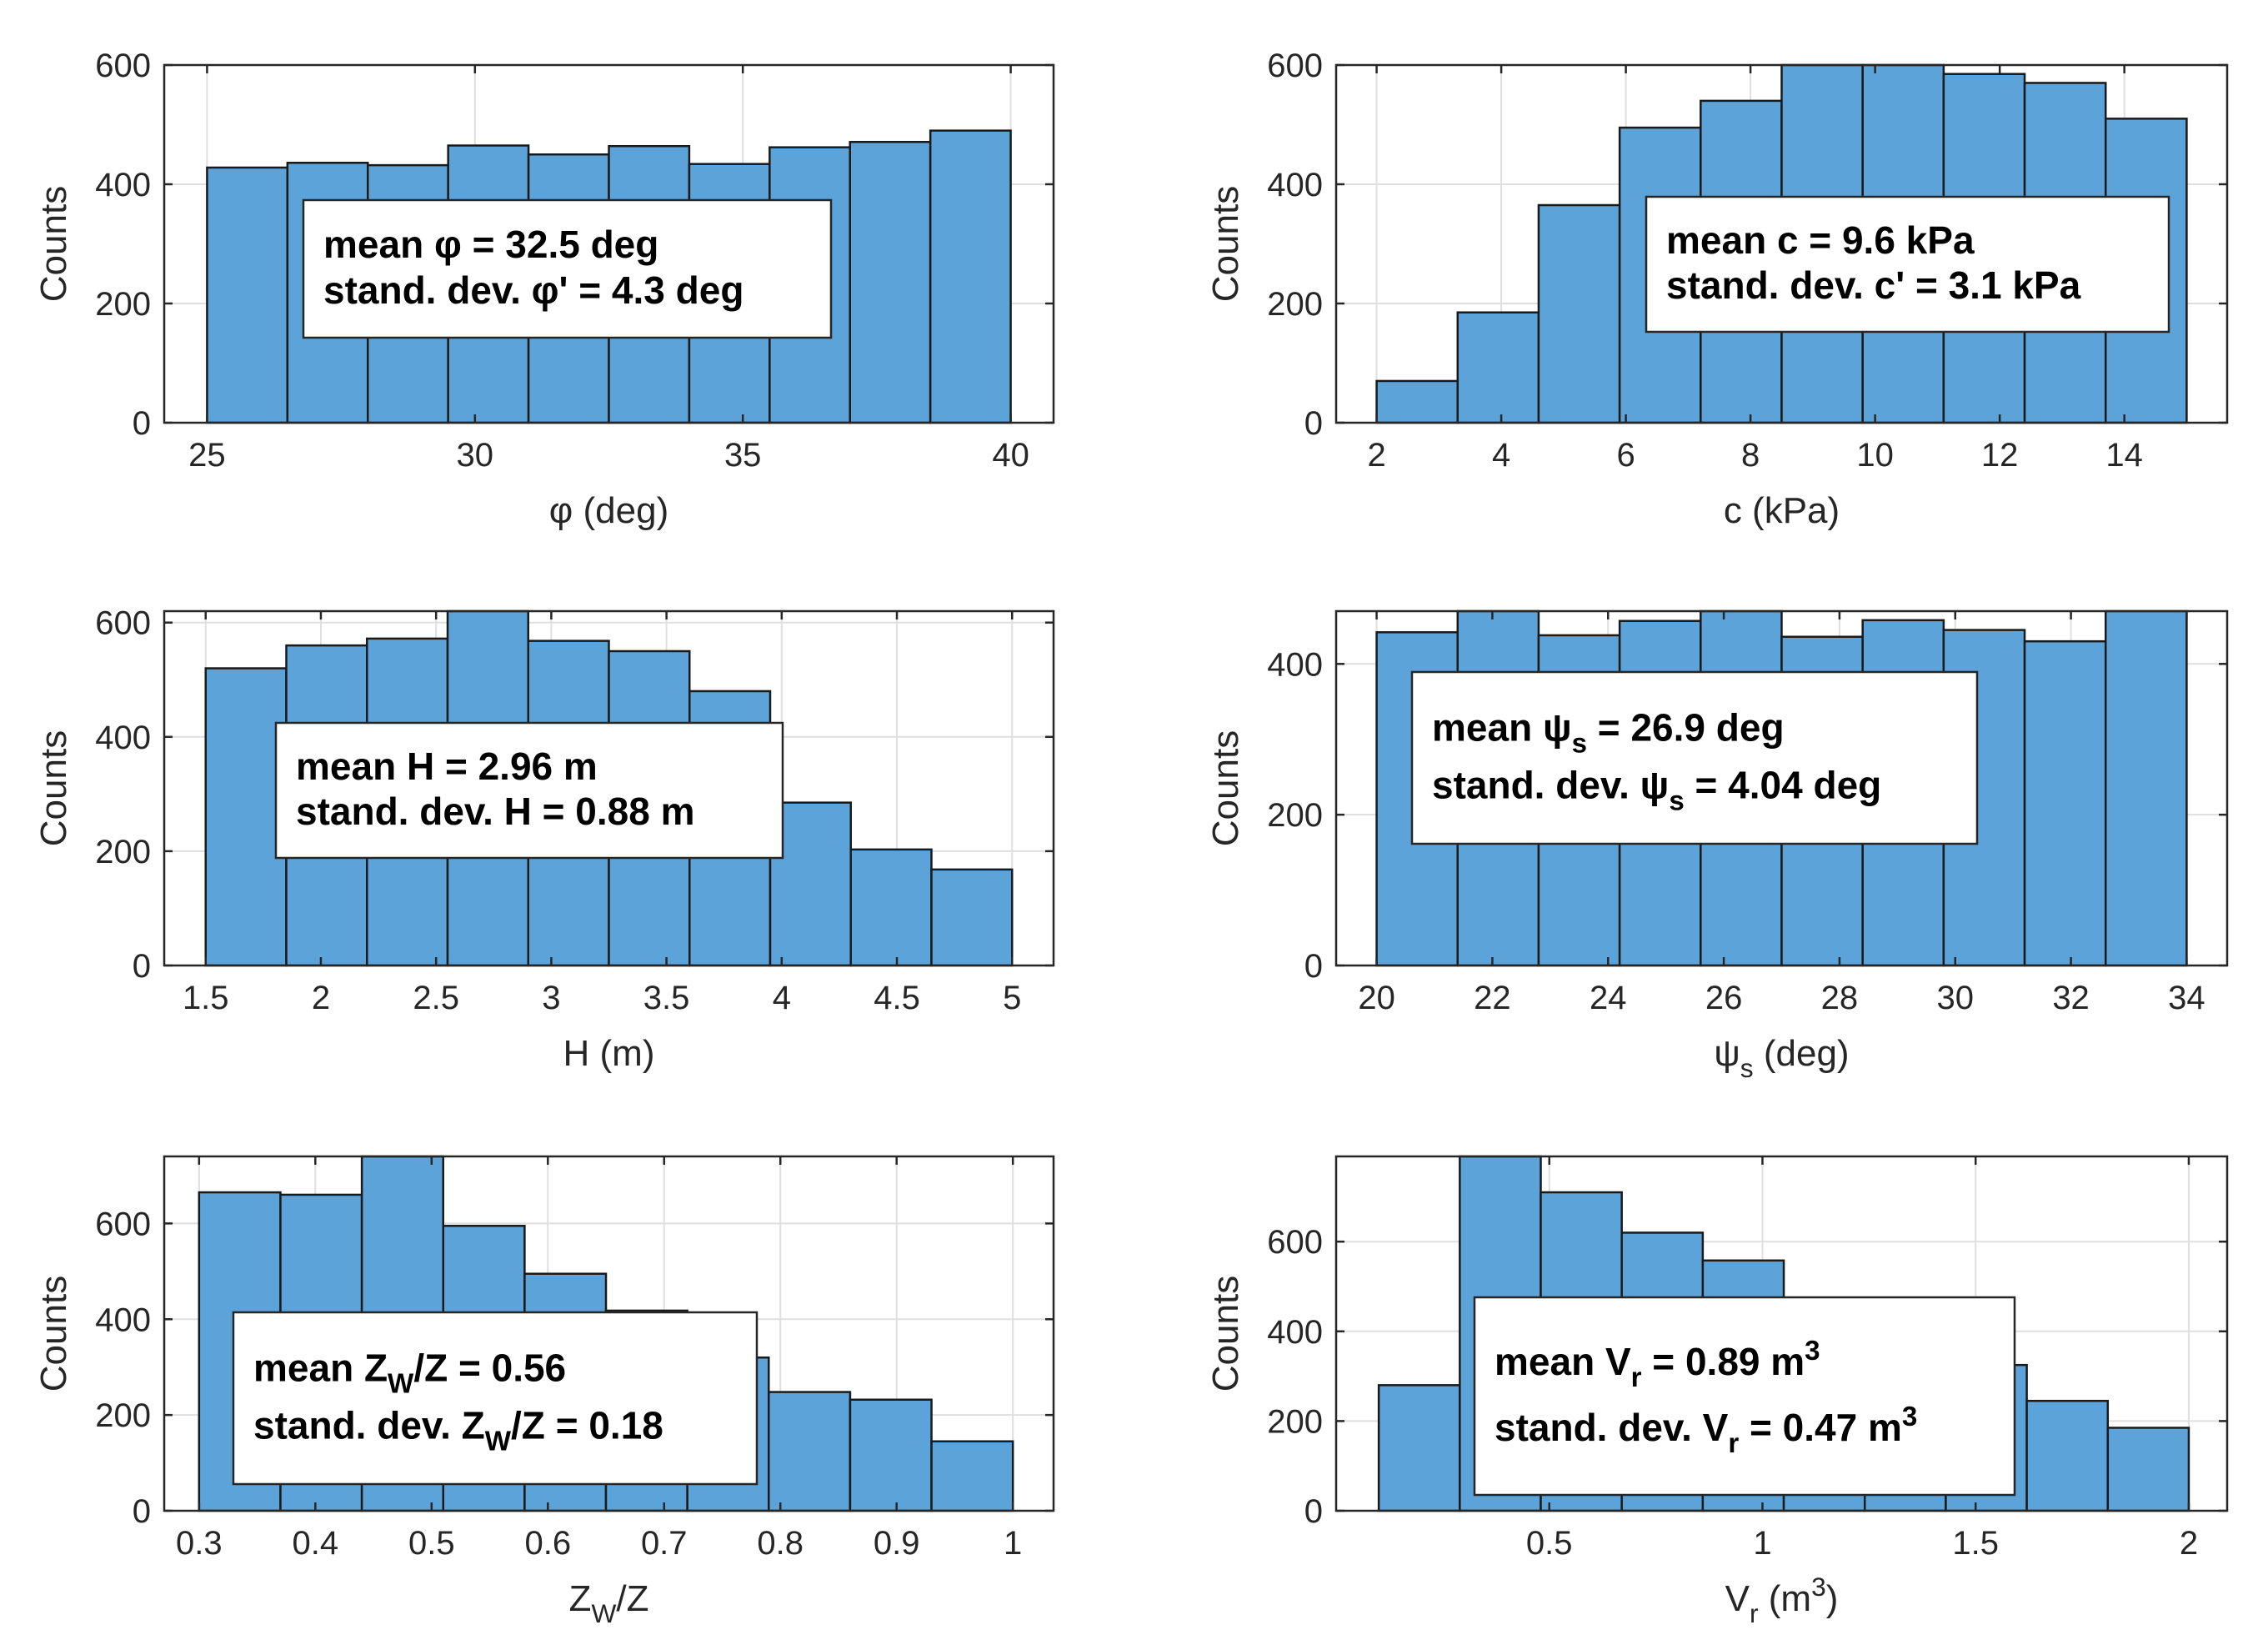 The height and width of the screenshot is (1650, 2268). What do you see at coordinates (1862, 1543) in the screenshot?
I see `x-tick-labels: 0.5 1 1.5 2` at bounding box center [1862, 1543].